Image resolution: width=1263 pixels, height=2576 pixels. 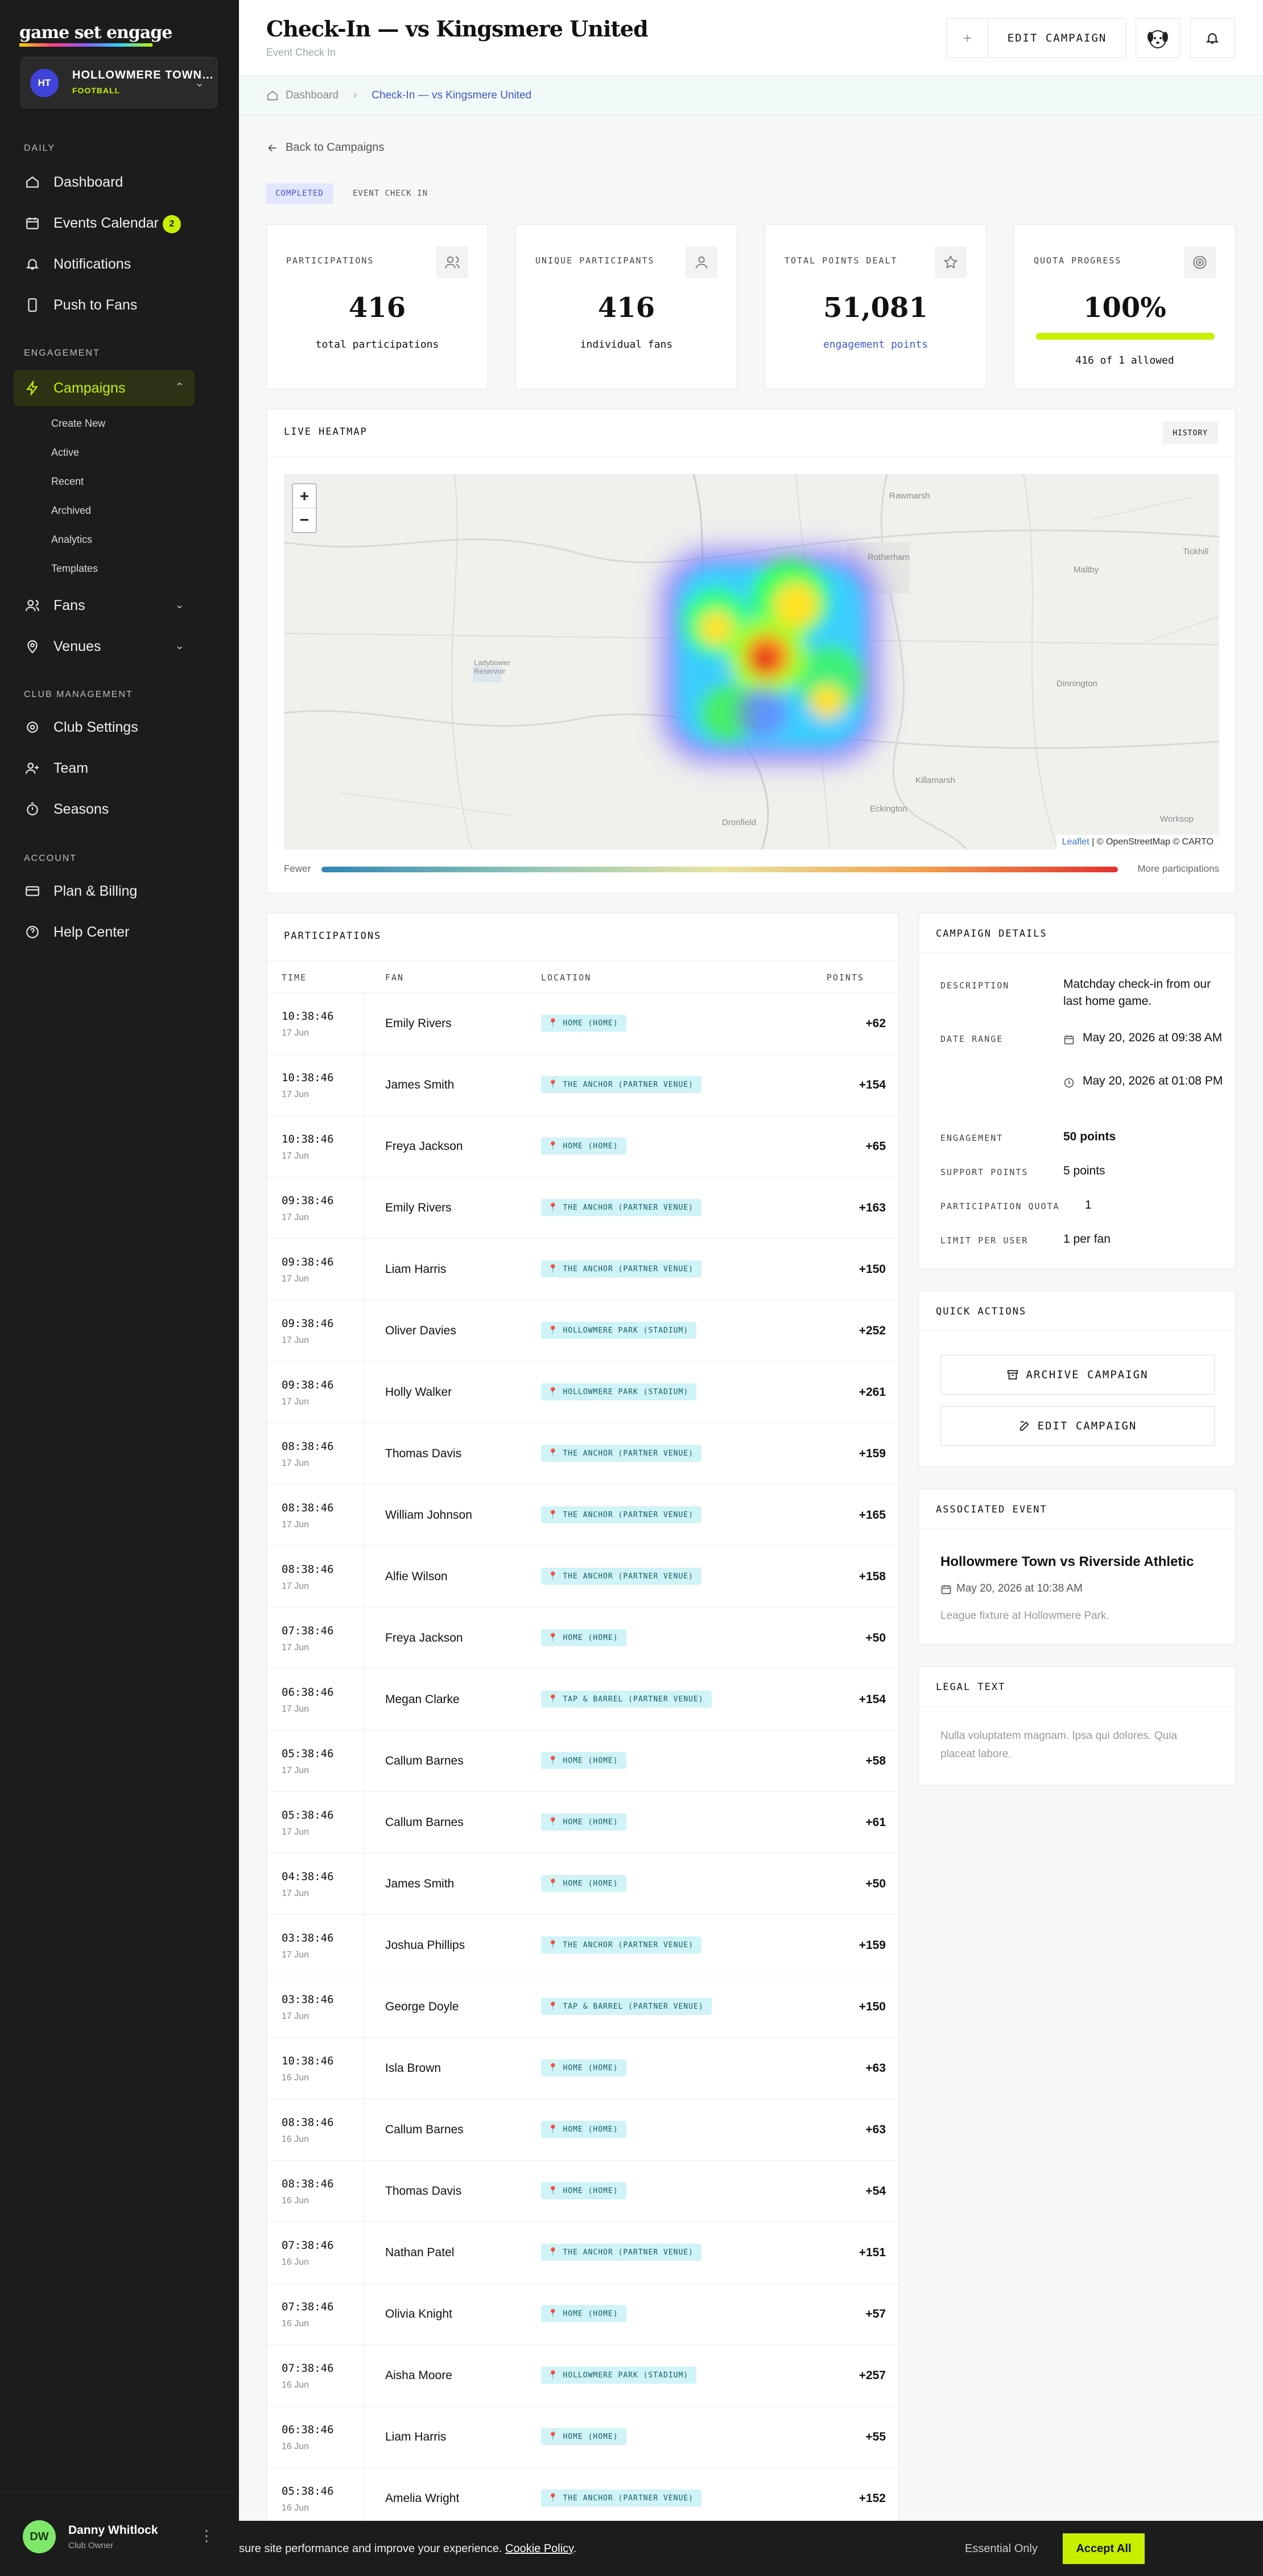 What do you see at coordinates (452, 95) in the screenshot?
I see `breadcrumb-current: Check-In — vs Kingsmere United` at bounding box center [452, 95].